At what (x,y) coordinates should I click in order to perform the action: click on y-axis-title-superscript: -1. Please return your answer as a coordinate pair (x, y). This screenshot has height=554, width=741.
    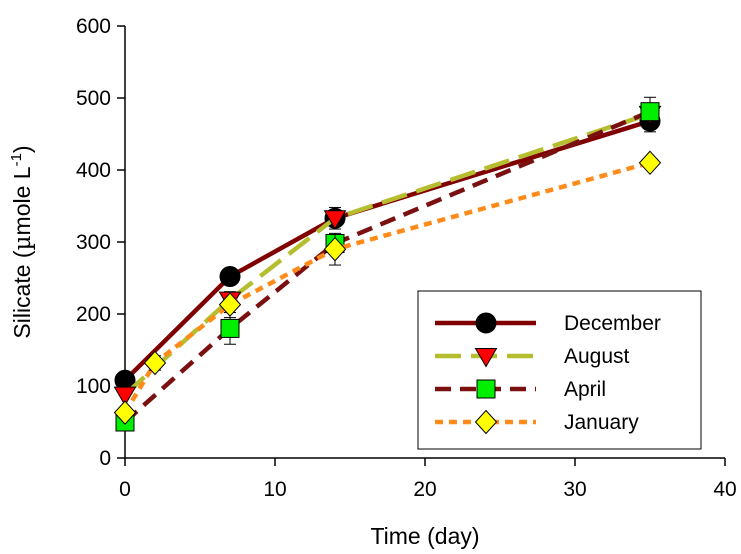
    Looking at the image, I should click on (16, 159).